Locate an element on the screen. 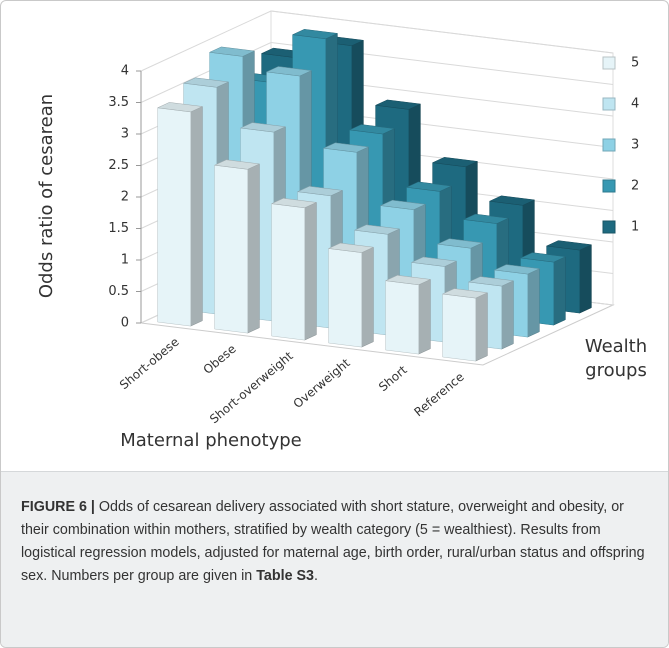  legend-title: Wealth groups is located at coordinates (616, 358).